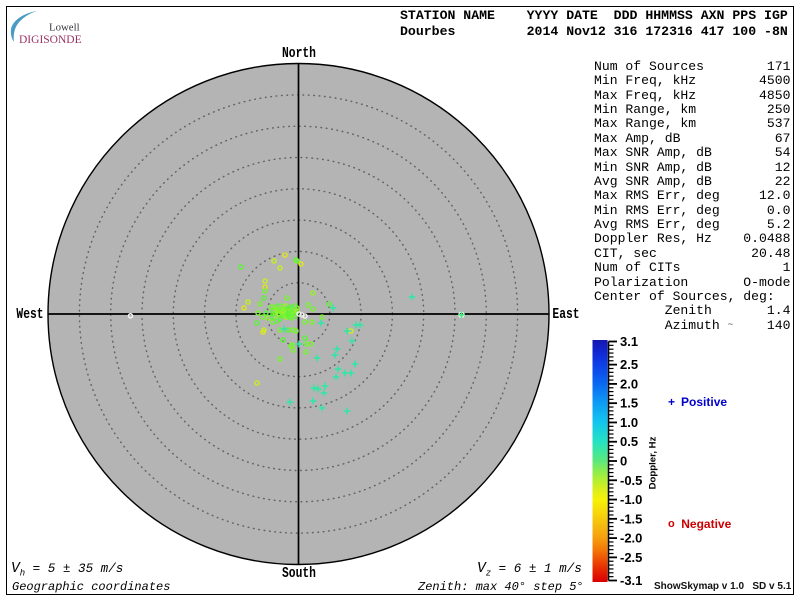 This screenshot has height=600, width=800. Describe the element at coordinates (629, 383) in the screenshot. I see `svg-text: 2.0` at that location.